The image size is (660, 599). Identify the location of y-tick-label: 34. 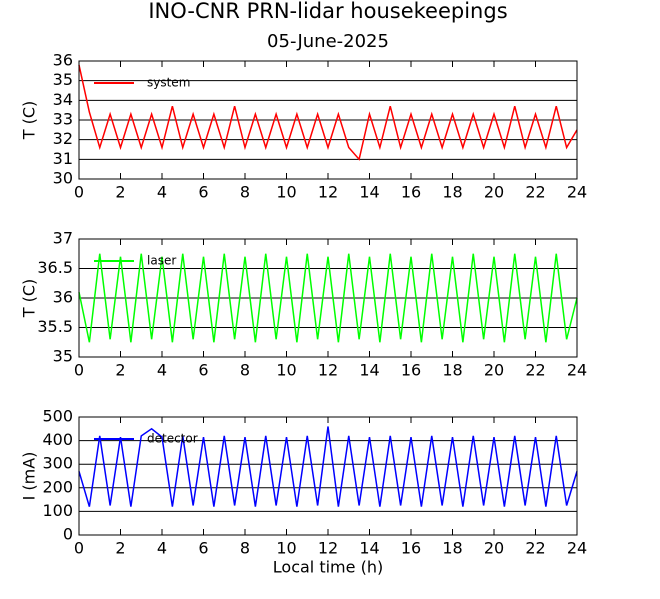
(63, 99).